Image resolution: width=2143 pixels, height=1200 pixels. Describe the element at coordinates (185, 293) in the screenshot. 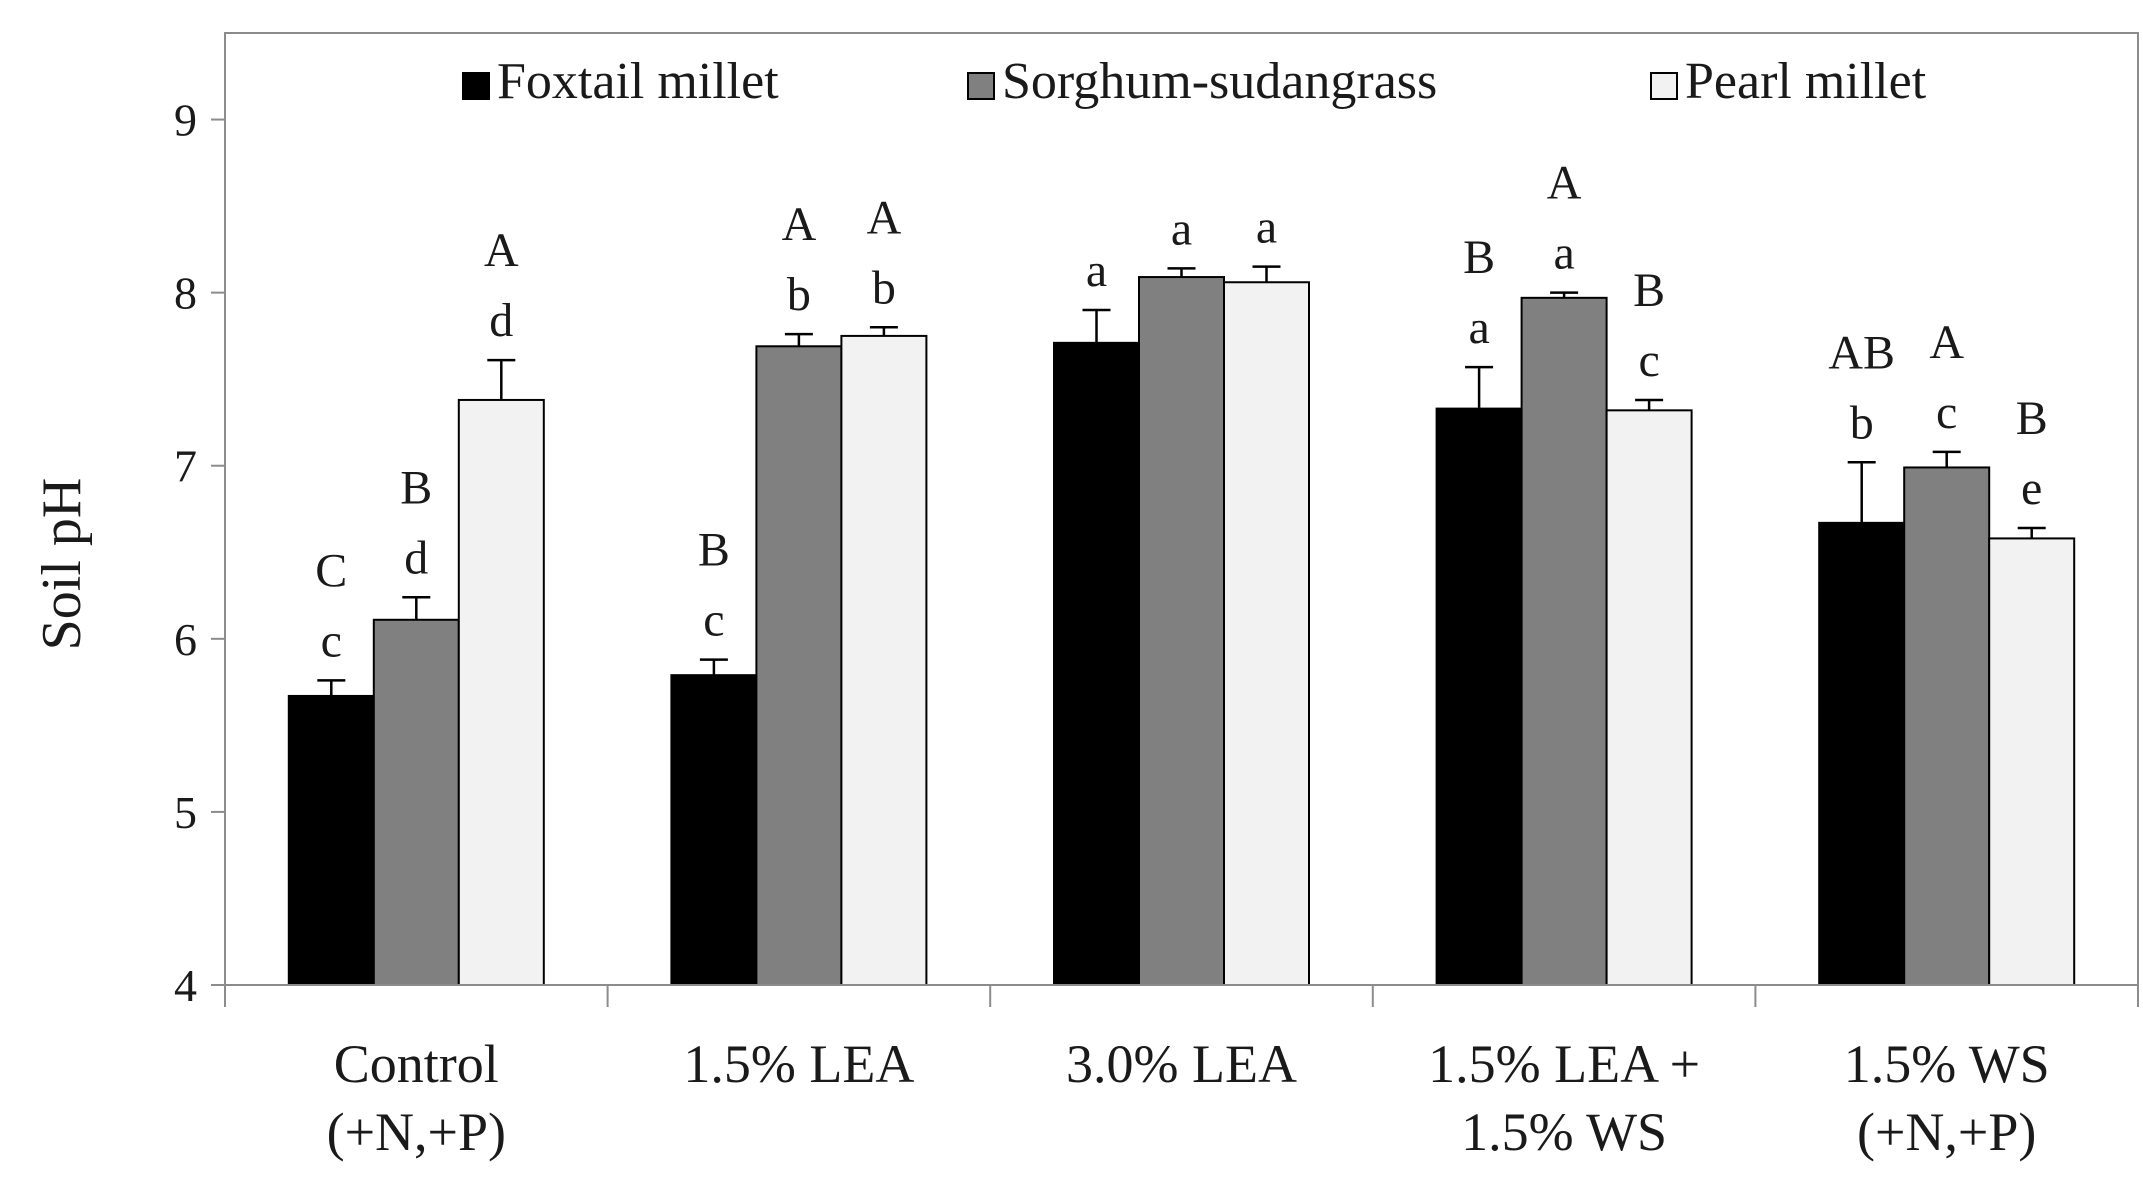

I see `y-tick-label: 8` at that location.